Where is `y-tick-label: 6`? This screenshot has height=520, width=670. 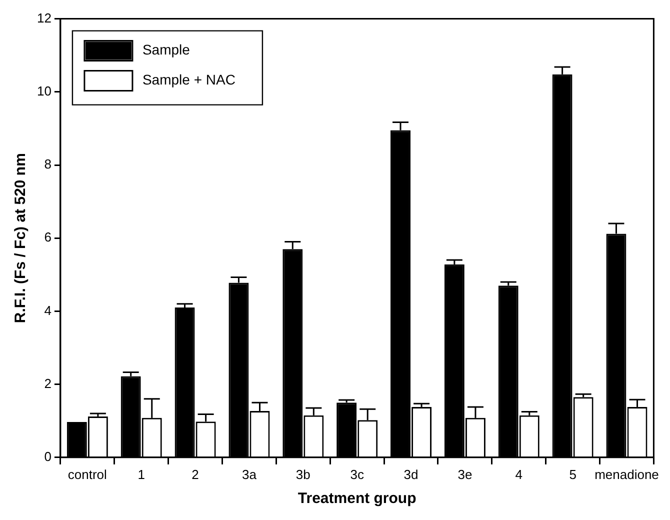
y-tick-label: 6 is located at coordinates (48, 237).